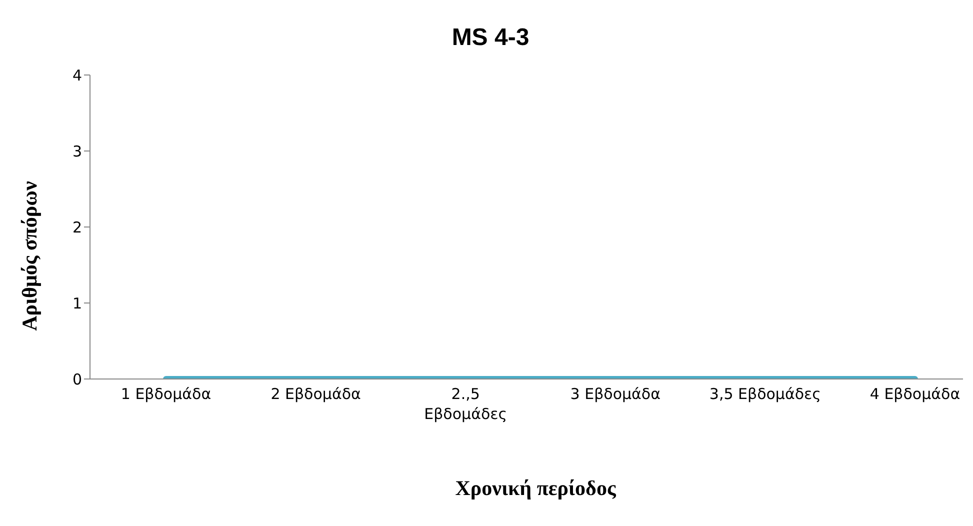 Image resolution: width=973 pixels, height=526 pixels. Describe the element at coordinates (77, 303) in the screenshot. I see `y-tick-label: 1` at that location.